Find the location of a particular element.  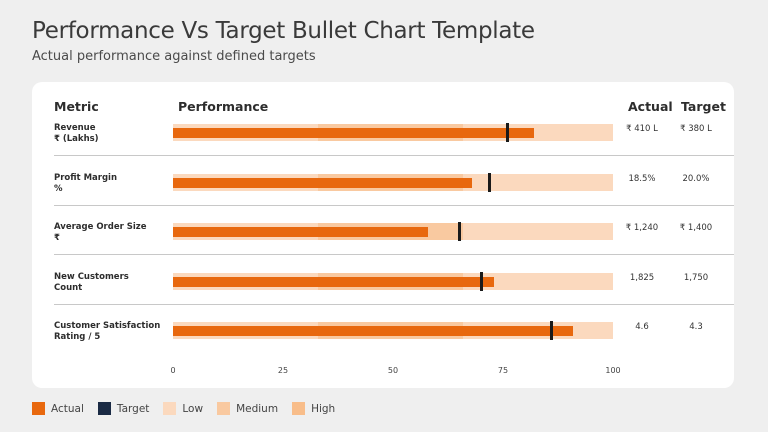

legend-swatch-low is located at coordinates (170, 408).